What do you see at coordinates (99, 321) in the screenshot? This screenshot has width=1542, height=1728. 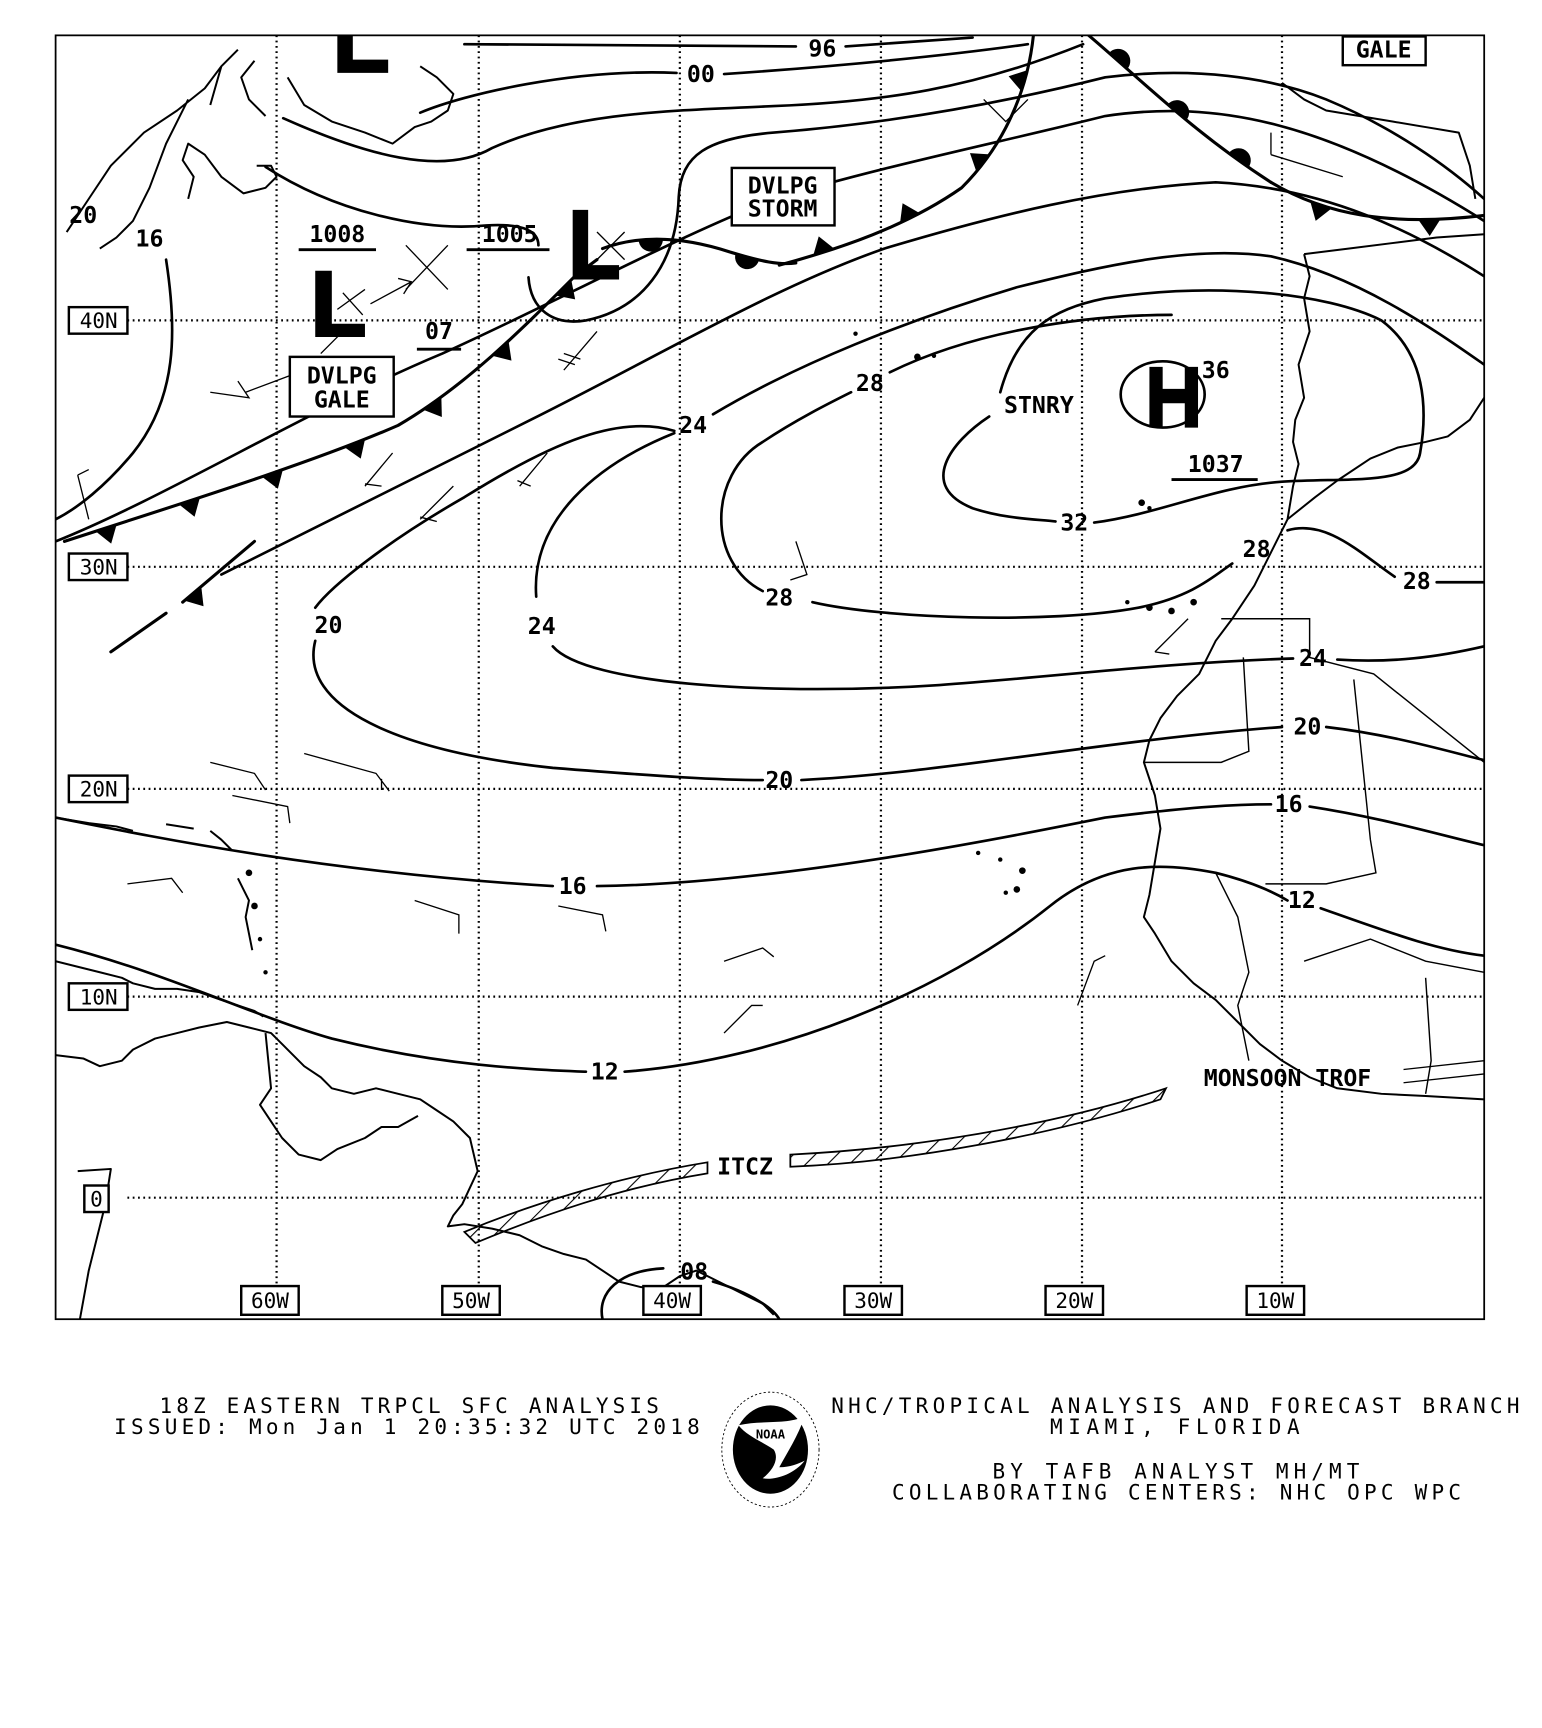 I see `lat-label: 40N` at bounding box center [99, 321].